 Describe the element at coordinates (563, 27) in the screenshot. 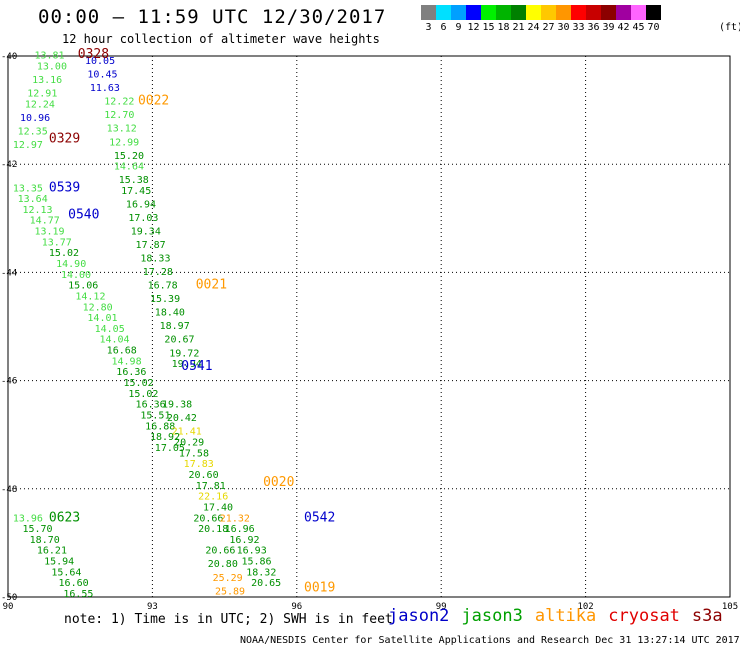

I see `legend-label: 30` at that location.